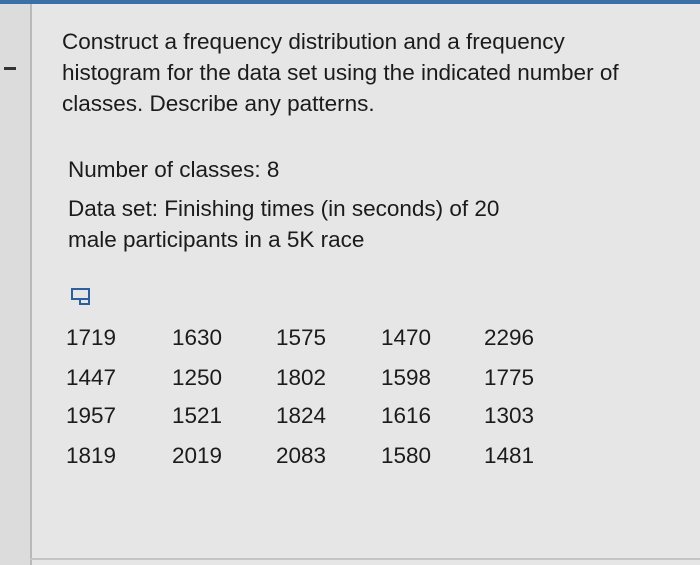 The image size is (700, 565). I want to click on table-cell: 1802, so click(301, 377).